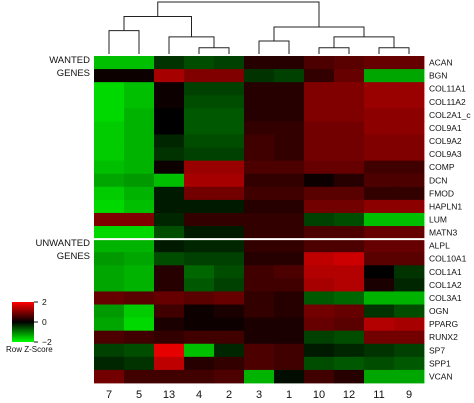 The image size is (474, 403). What do you see at coordinates (73, 73) in the screenshot?
I see `group-label-line: GENES` at bounding box center [73, 73].